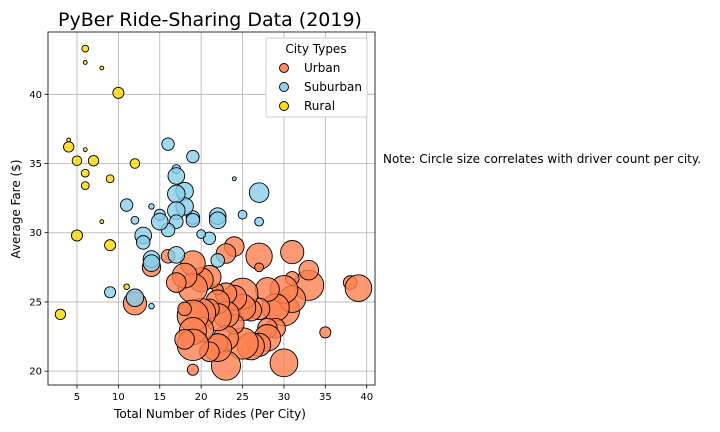 This screenshot has height=432, width=720. I want to click on x-tick-label: 40, so click(366, 397).